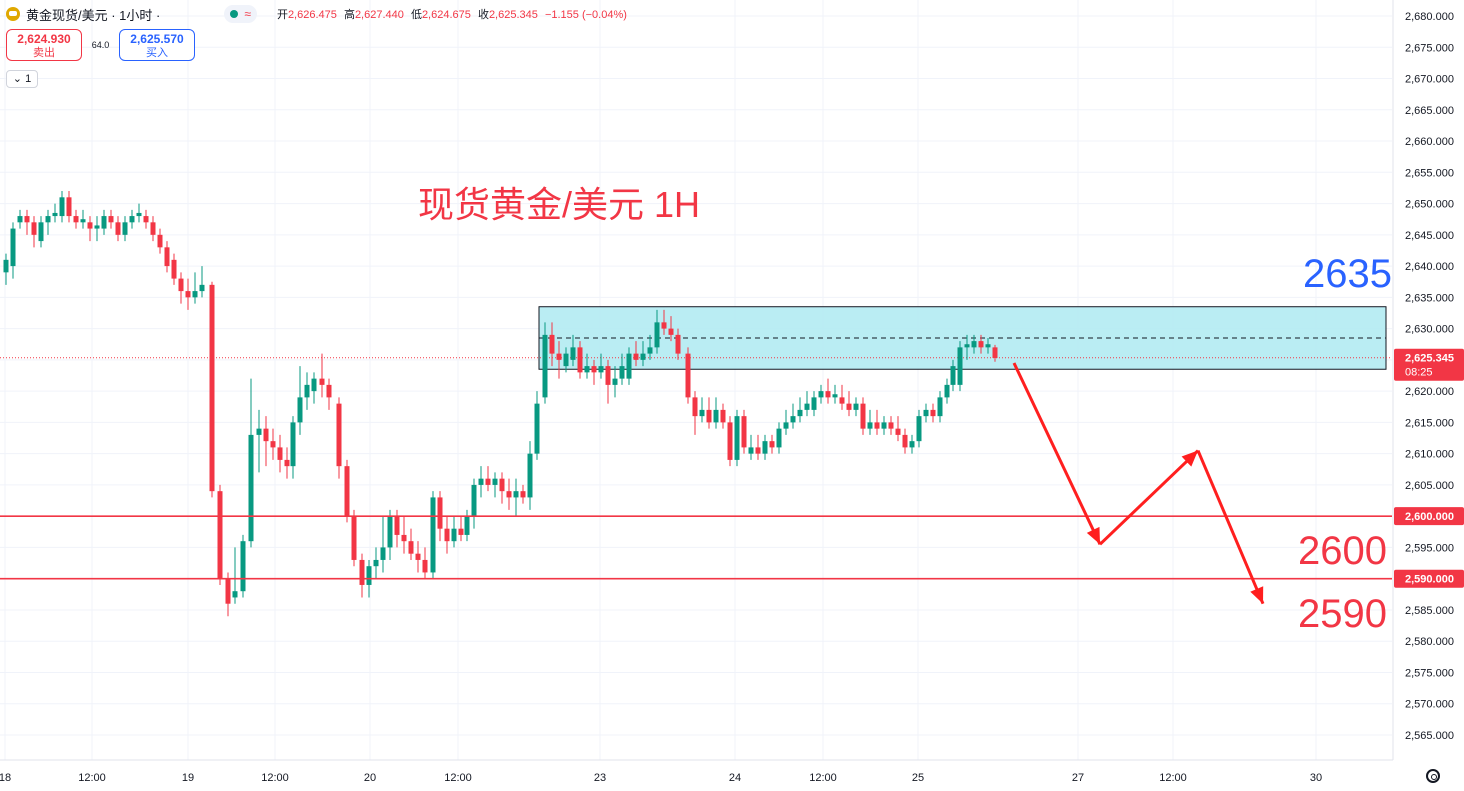 The height and width of the screenshot is (791, 1464). Describe the element at coordinates (446, 15) in the screenshot. I see `low-value: 2,624.675` at that location.